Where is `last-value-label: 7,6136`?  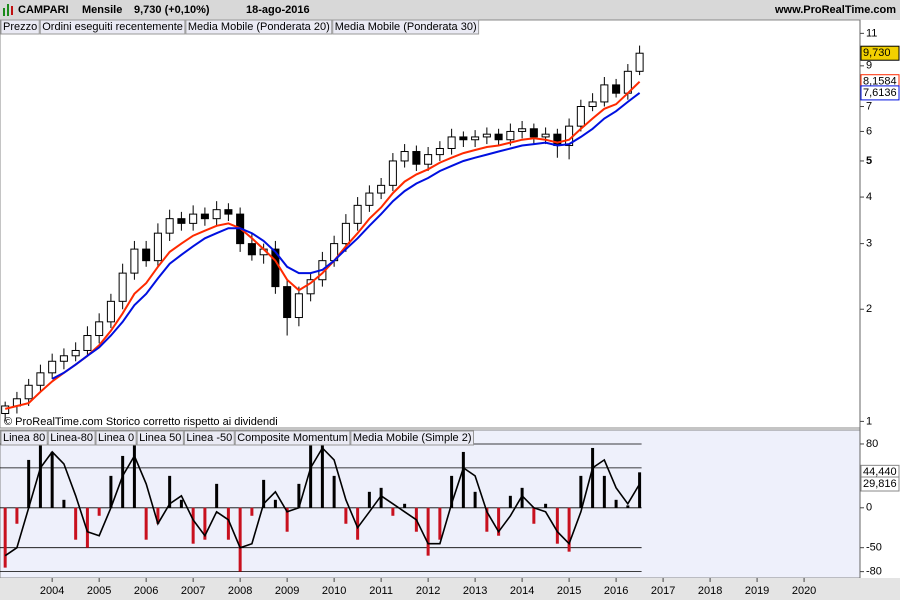
last-value-label: 7,6136 is located at coordinates (880, 93).